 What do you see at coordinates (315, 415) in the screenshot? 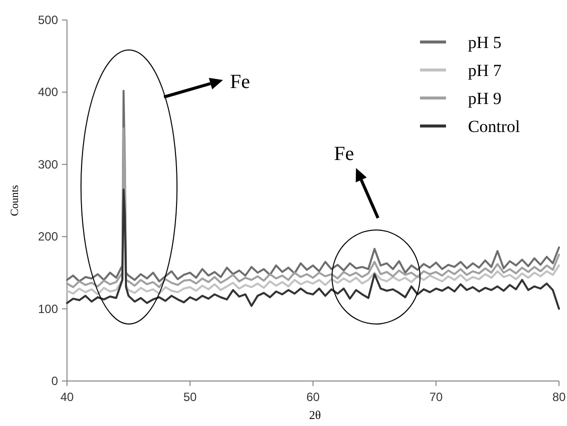
I see `x-axis-title: 2θ` at bounding box center [315, 415].